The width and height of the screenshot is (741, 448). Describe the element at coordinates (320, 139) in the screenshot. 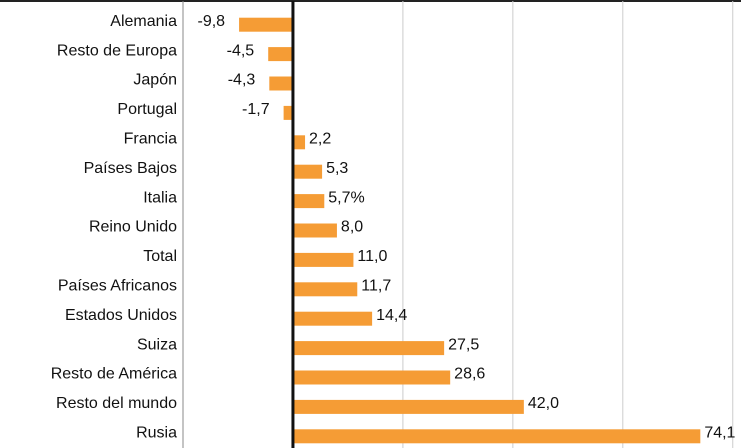

I see `value-label: 2,2` at that location.